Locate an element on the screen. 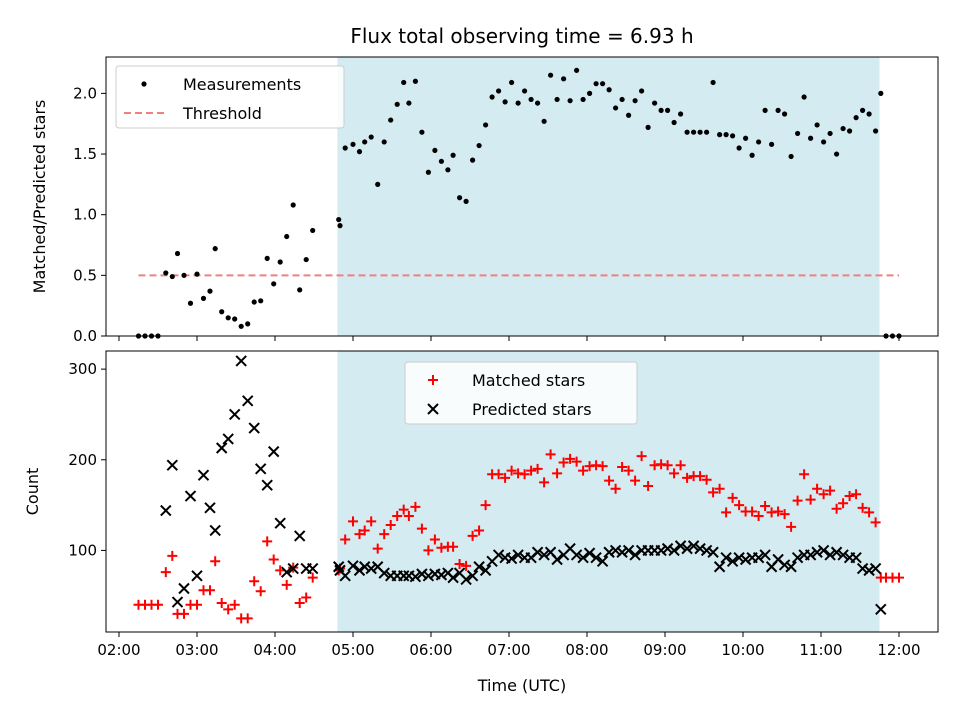 The height and width of the screenshot is (720, 960). x-tick-label: 10:00 is located at coordinates (742, 650).